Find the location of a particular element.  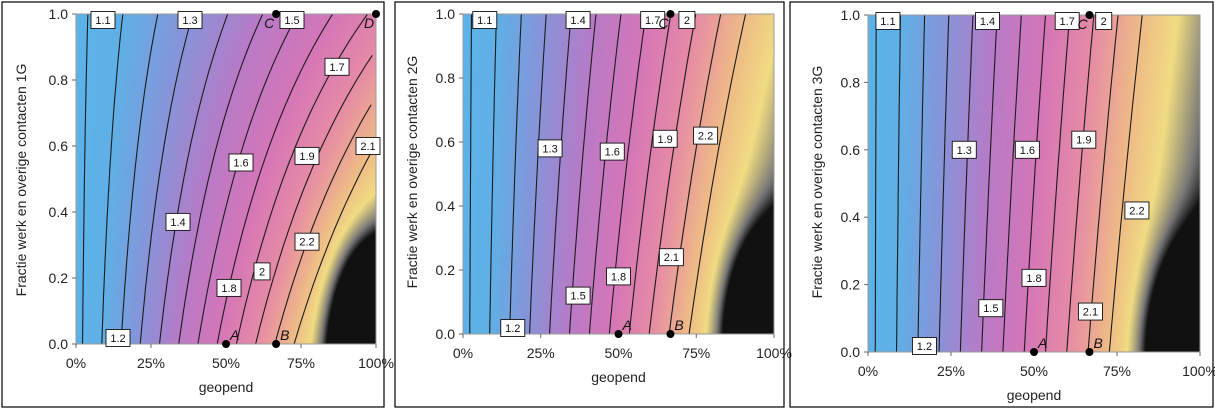

contour-label-text: 1.2 is located at coordinates (117, 339).